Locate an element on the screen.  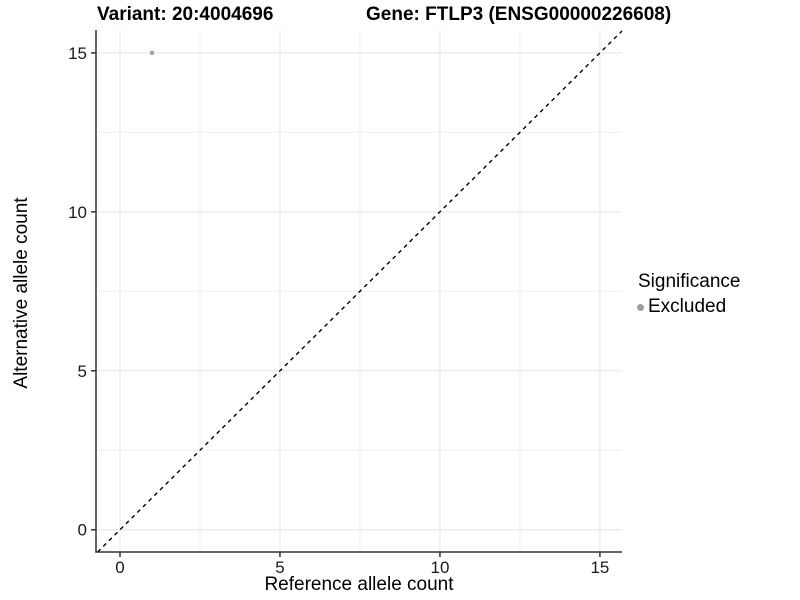
y-tick-label: 10 is located at coordinates (77, 212).